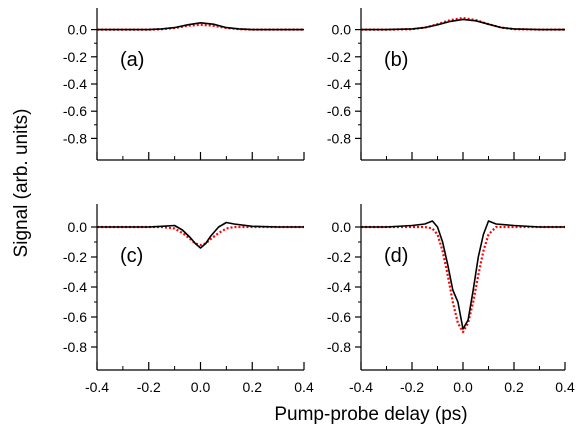 This screenshot has width=578, height=432. What do you see at coordinates (253, 387) in the screenshot?
I see `x-tick-label-c: 0.2` at bounding box center [253, 387].